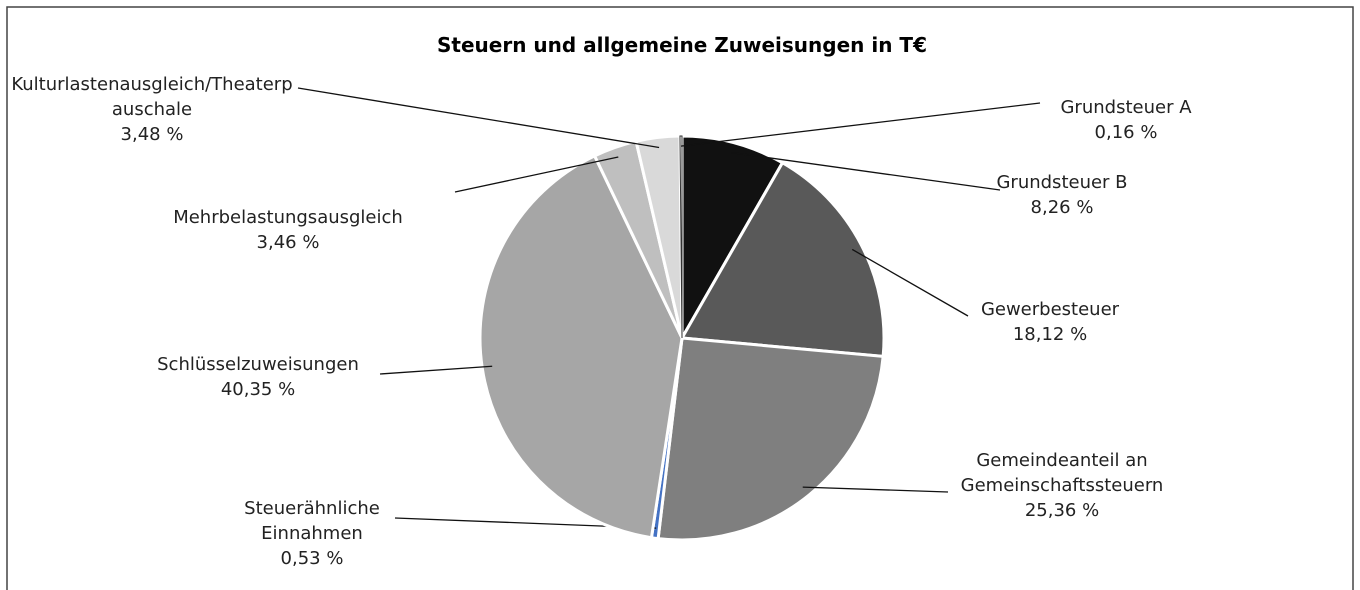 The image size is (1360, 590). Describe the element at coordinates (1126, 132) in the screenshot. I see `value-label: 0,16 %` at that location.